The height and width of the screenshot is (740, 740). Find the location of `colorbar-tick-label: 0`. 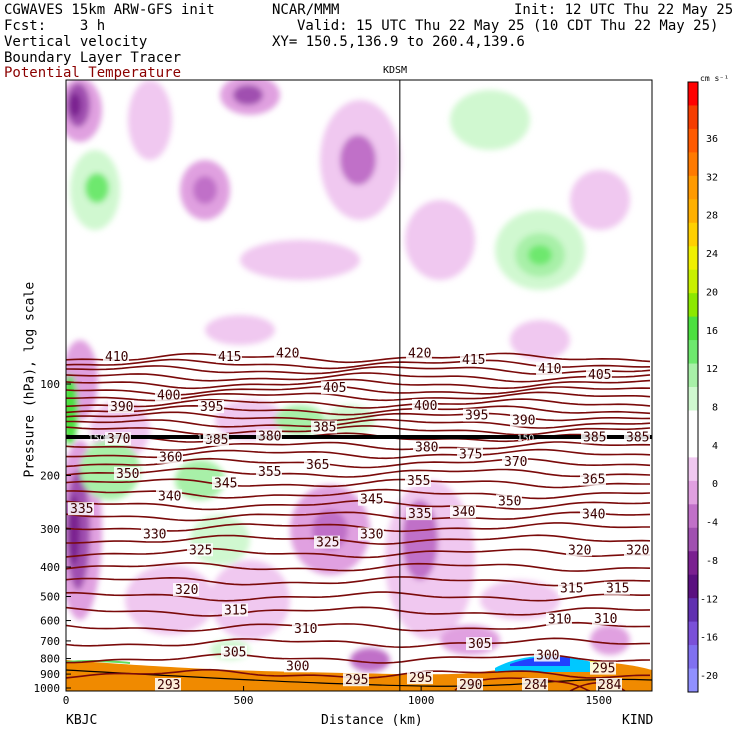

colorbar-tick-label: 0 is located at coordinates (715, 484).